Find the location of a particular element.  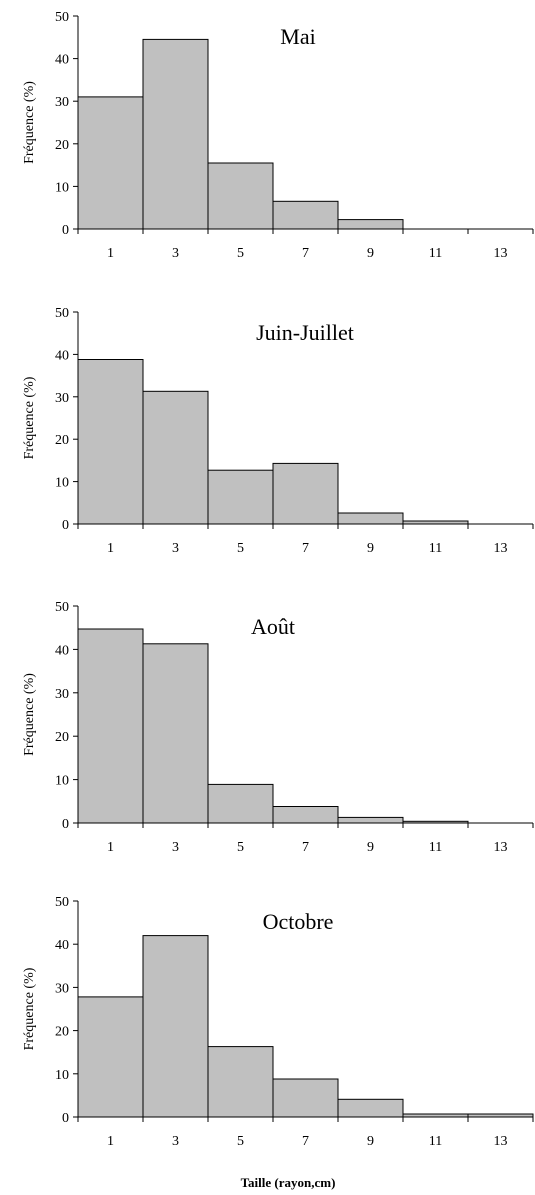

chart-title: Juin-Juillet is located at coordinates (305, 332).